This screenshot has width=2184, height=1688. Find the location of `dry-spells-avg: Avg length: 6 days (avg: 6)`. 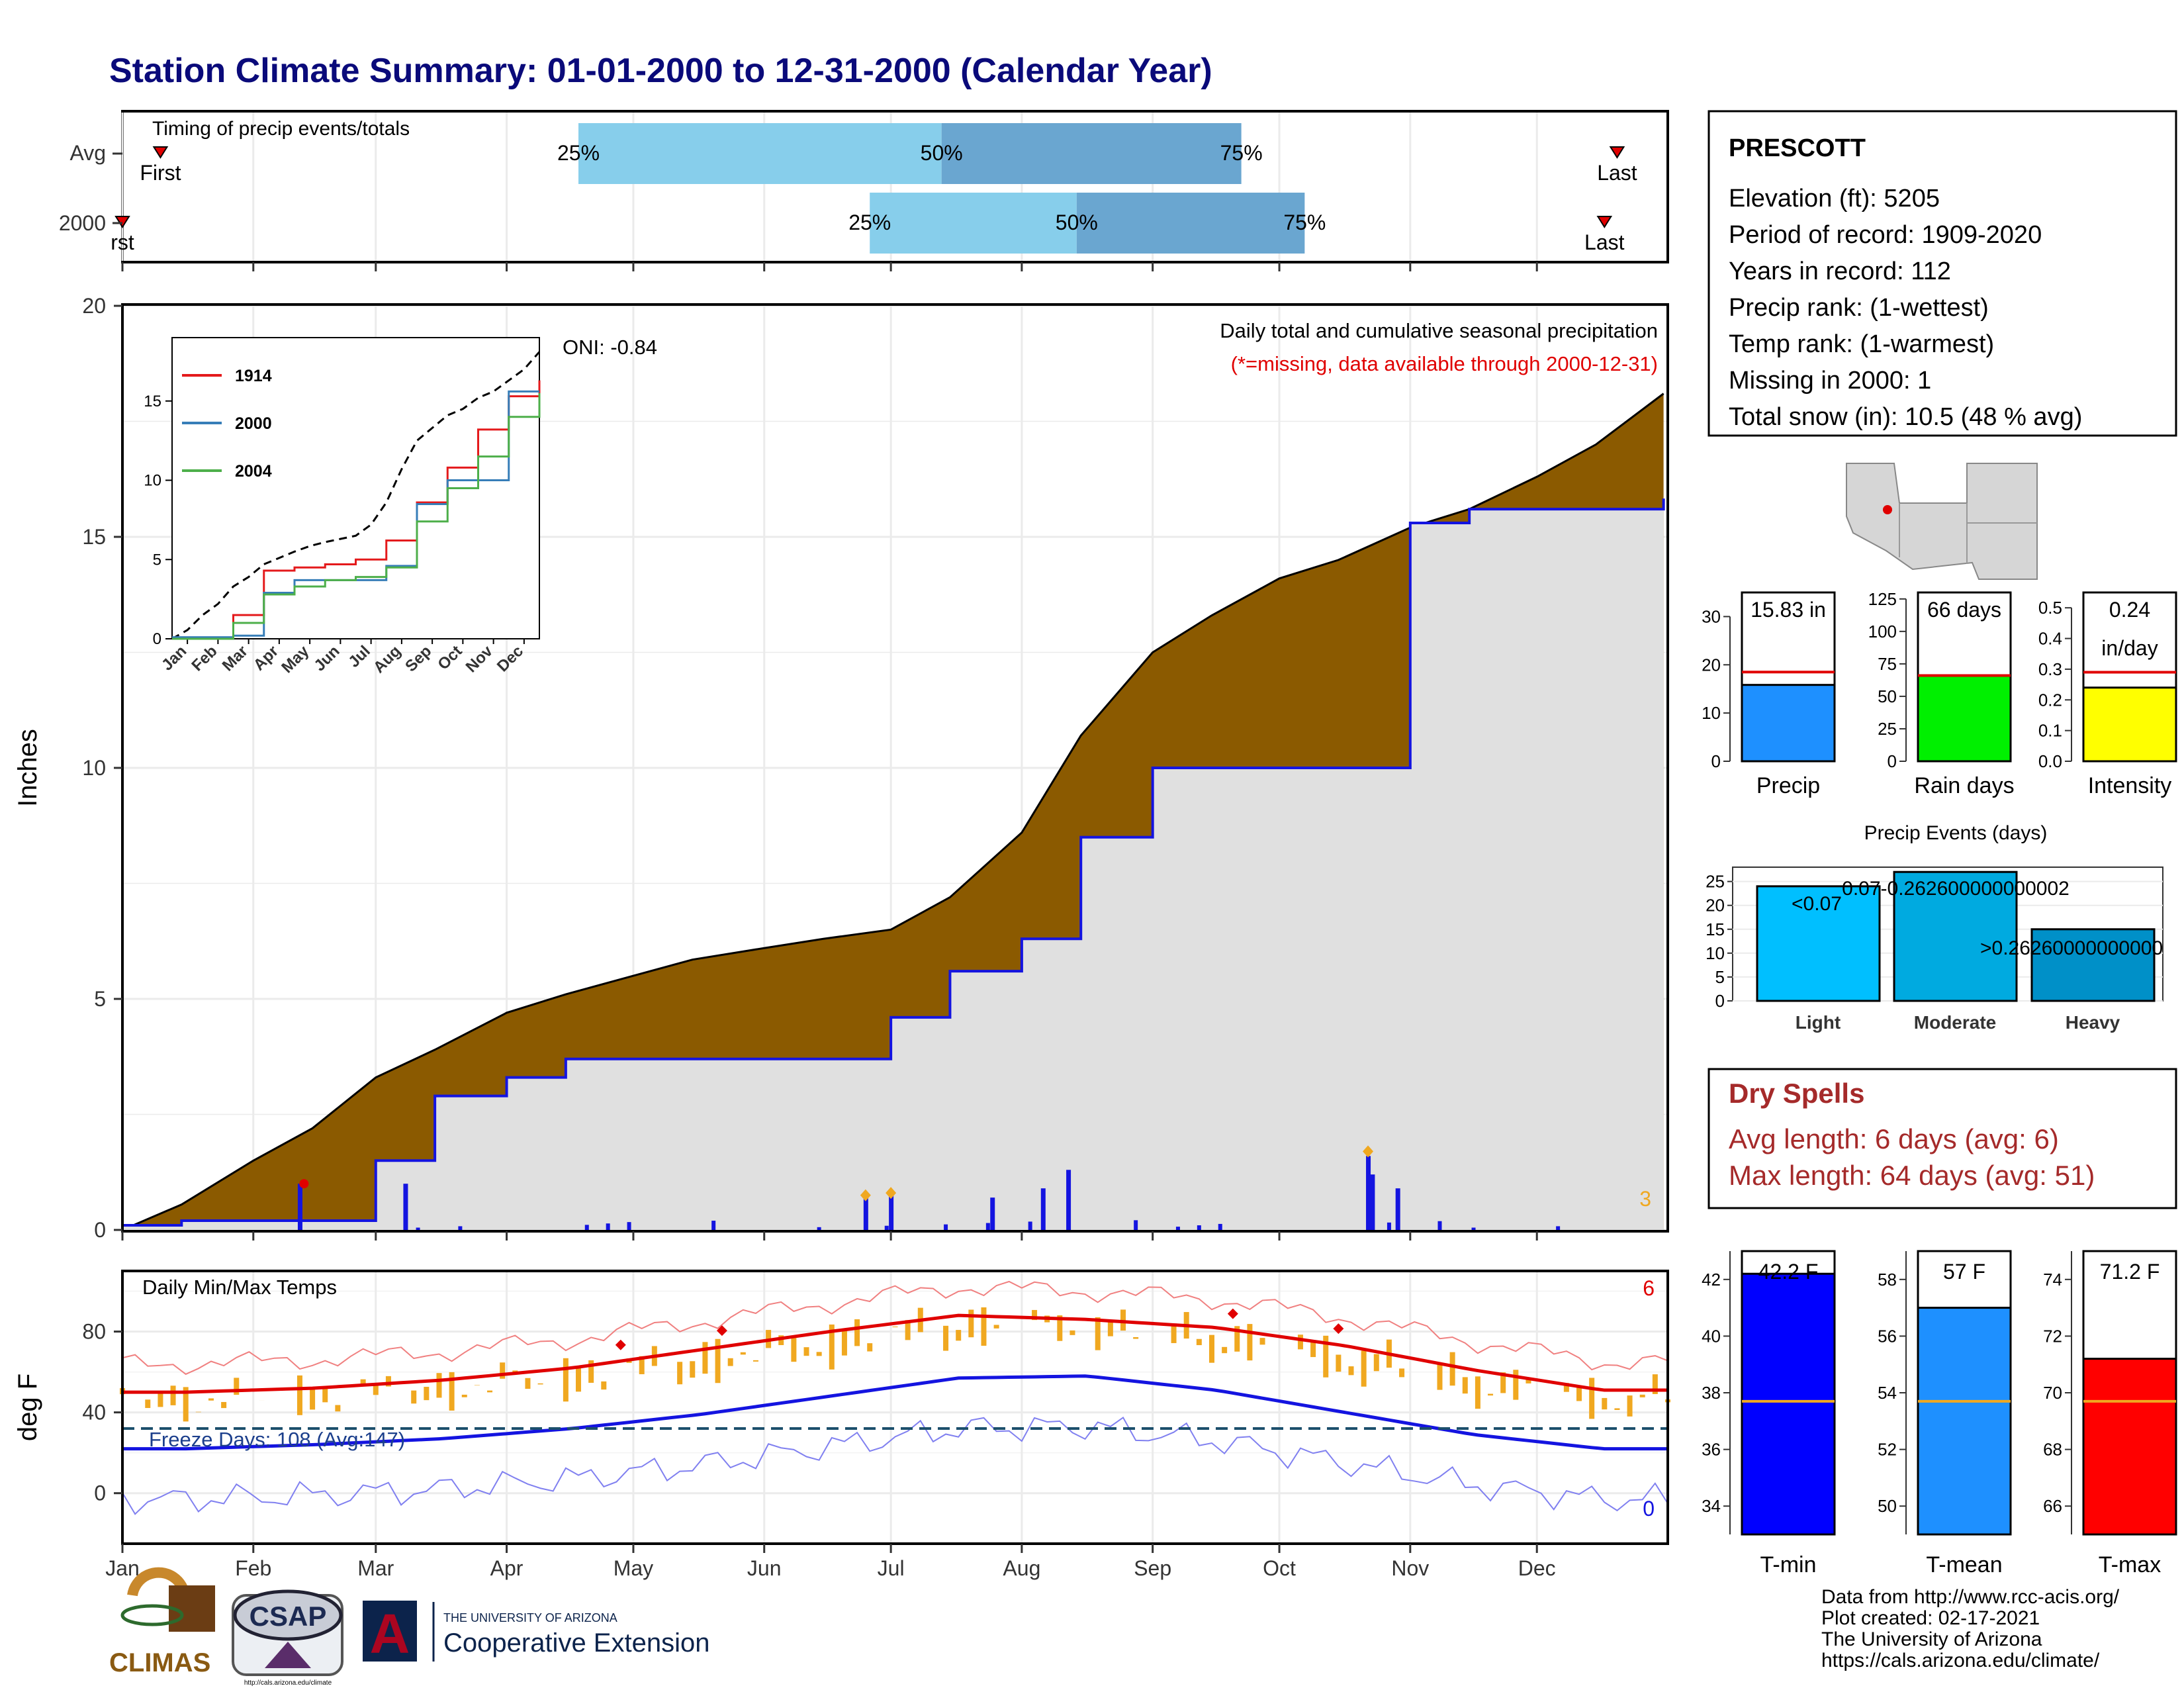

dry-spells-avg: Avg length: 6 days (avg: 6) is located at coordinates (1894, 1138).